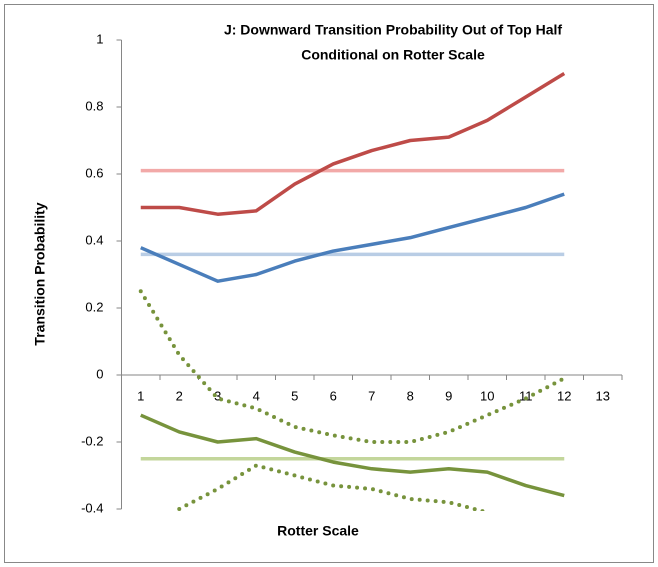 This screenshot has height=567, width=658. Describe the element at coordinates (256, 395) in the screenshot. I see `x-tick-label: 4` at that location.